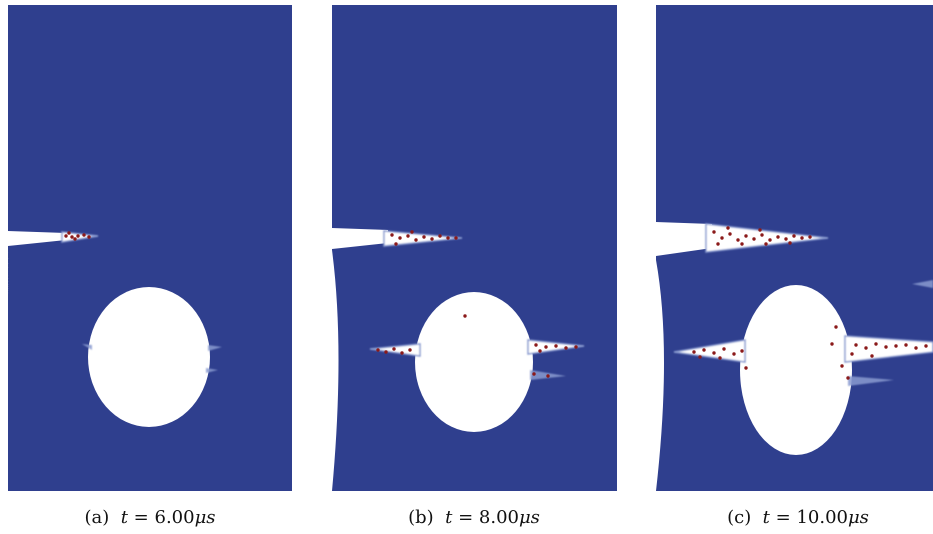 The height and width of the screenshot is (534, 933). Describe the element at coordinates (474, 362) in the screenshot. I see `hole-b` at that location.